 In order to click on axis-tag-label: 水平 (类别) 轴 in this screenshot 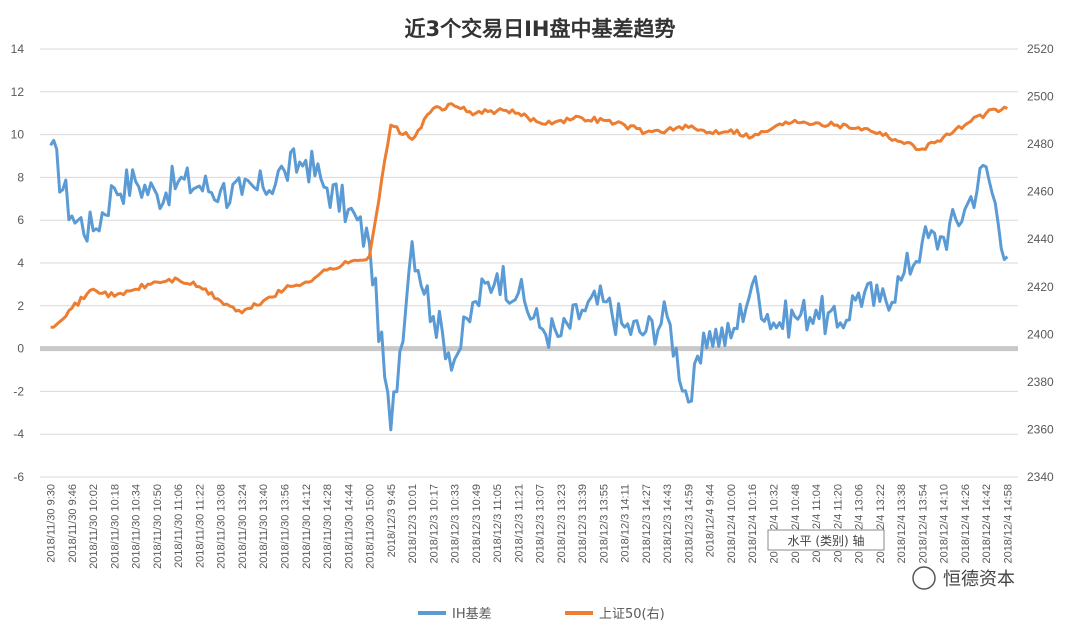, I will do `click(826, 540)`.